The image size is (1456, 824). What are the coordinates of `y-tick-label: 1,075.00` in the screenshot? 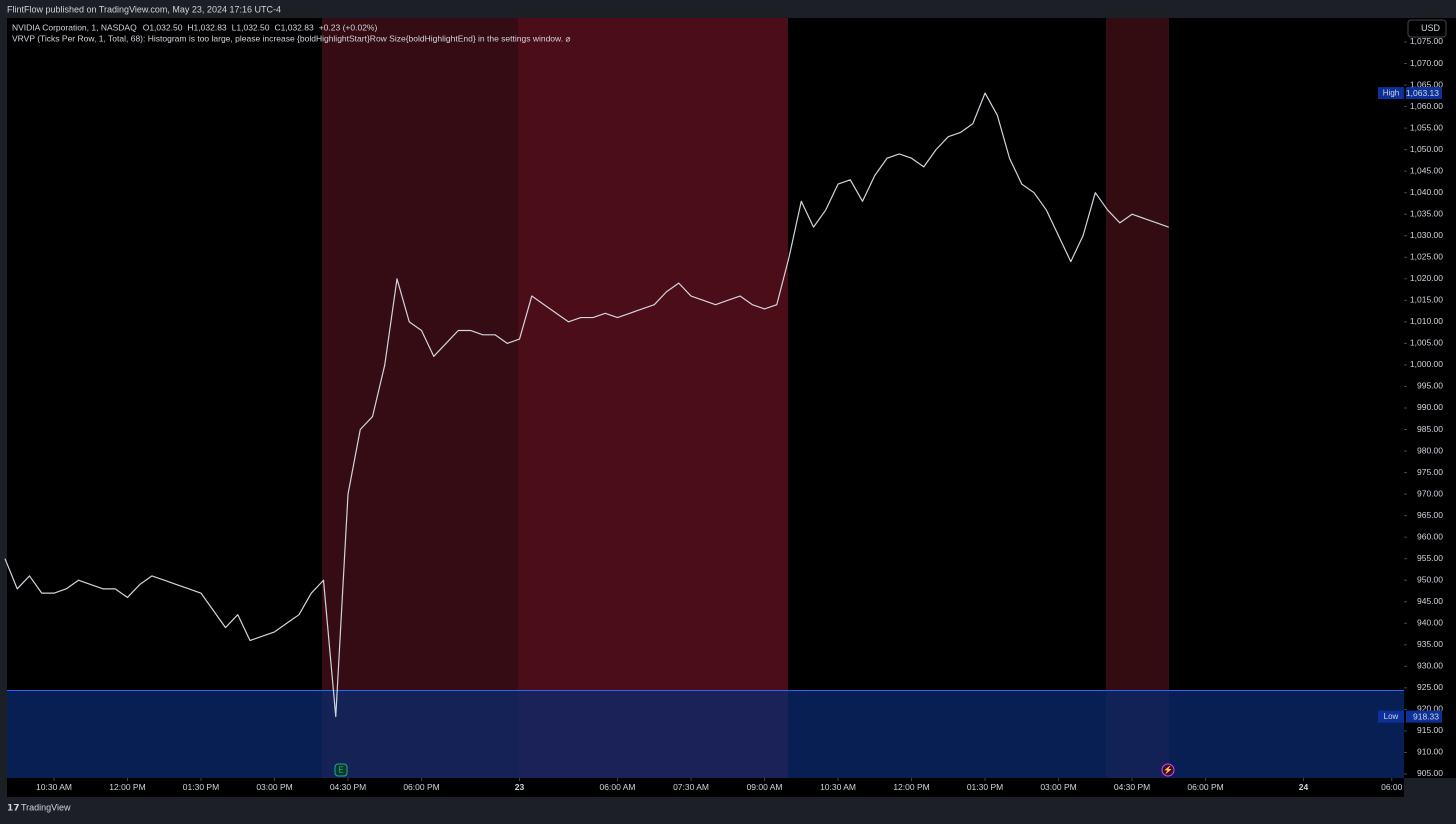 It's located at (1426, 41).